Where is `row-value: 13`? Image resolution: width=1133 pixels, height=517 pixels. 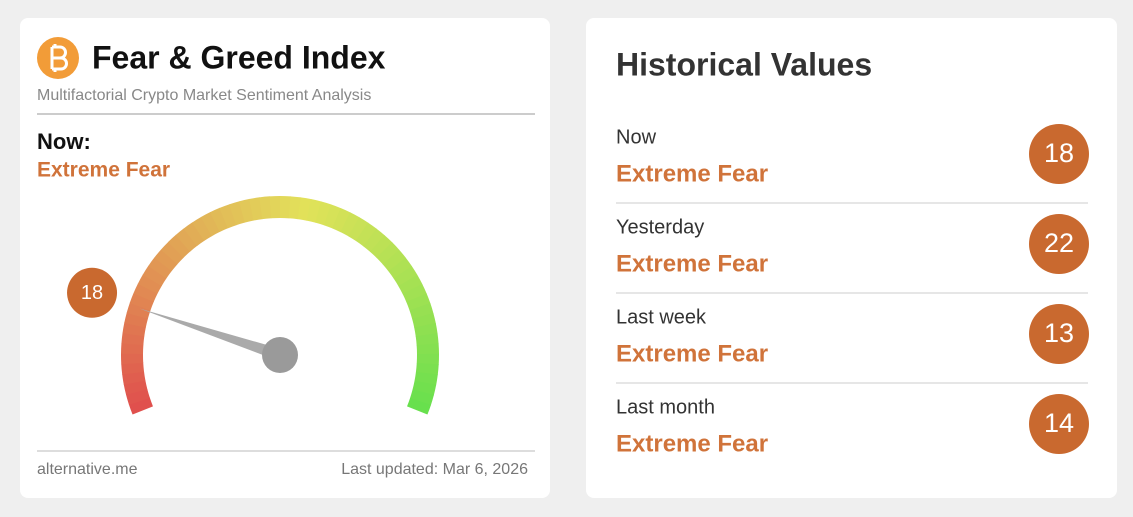
row-value: 13 is located at coordinates (1059, 333).